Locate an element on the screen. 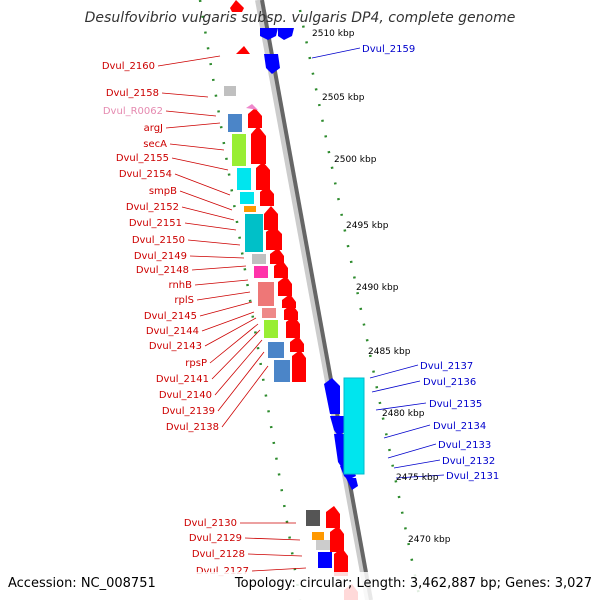 Image resolution: width=600 pixels, height=600 pixels. gene-box-rose is located at coordinates (269, 313).